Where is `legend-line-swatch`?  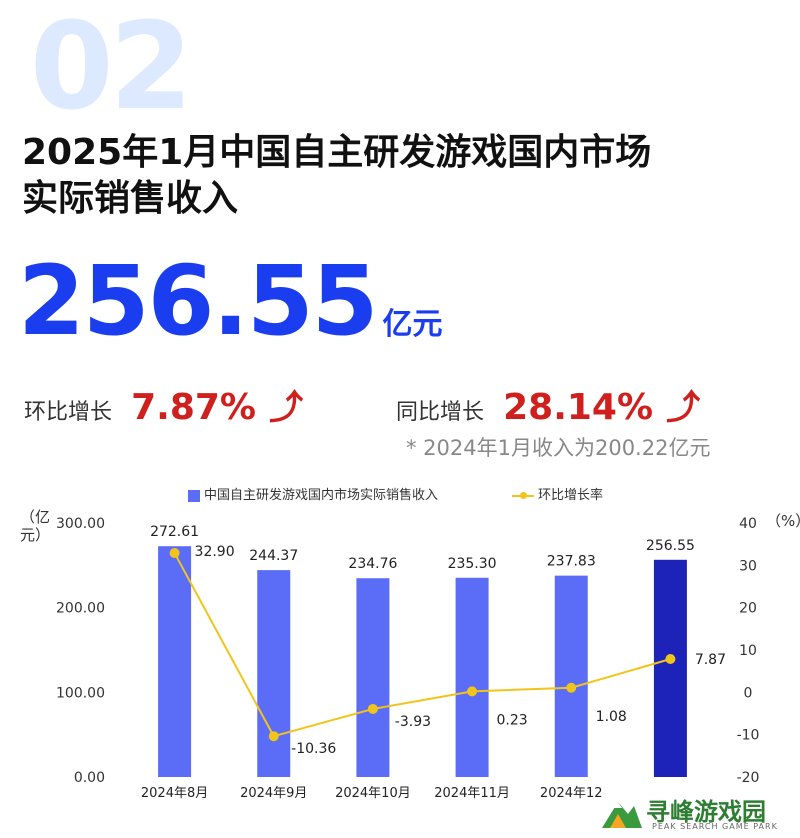
legend-line-swatch is located at coordinates (523, 495).